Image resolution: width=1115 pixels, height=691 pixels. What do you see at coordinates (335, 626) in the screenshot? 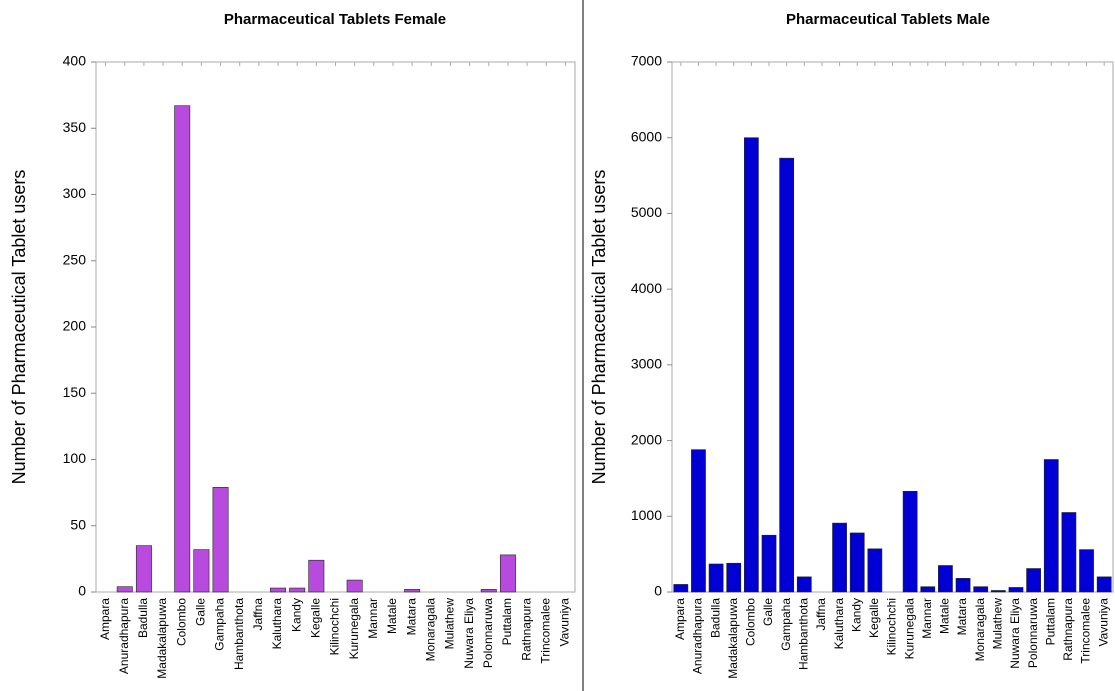
I see `x-tick-label: Kilinochchi` at bounding box center [335, 626].